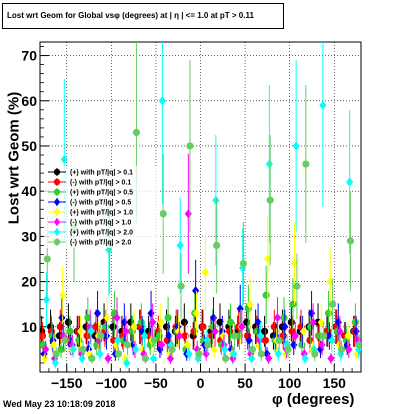 Image resolution: width=400 pixels, height=414 pixels. Describe the element at coordinates (29, 146) in the screenshot. I see `y-tick-label: 50` at that location.